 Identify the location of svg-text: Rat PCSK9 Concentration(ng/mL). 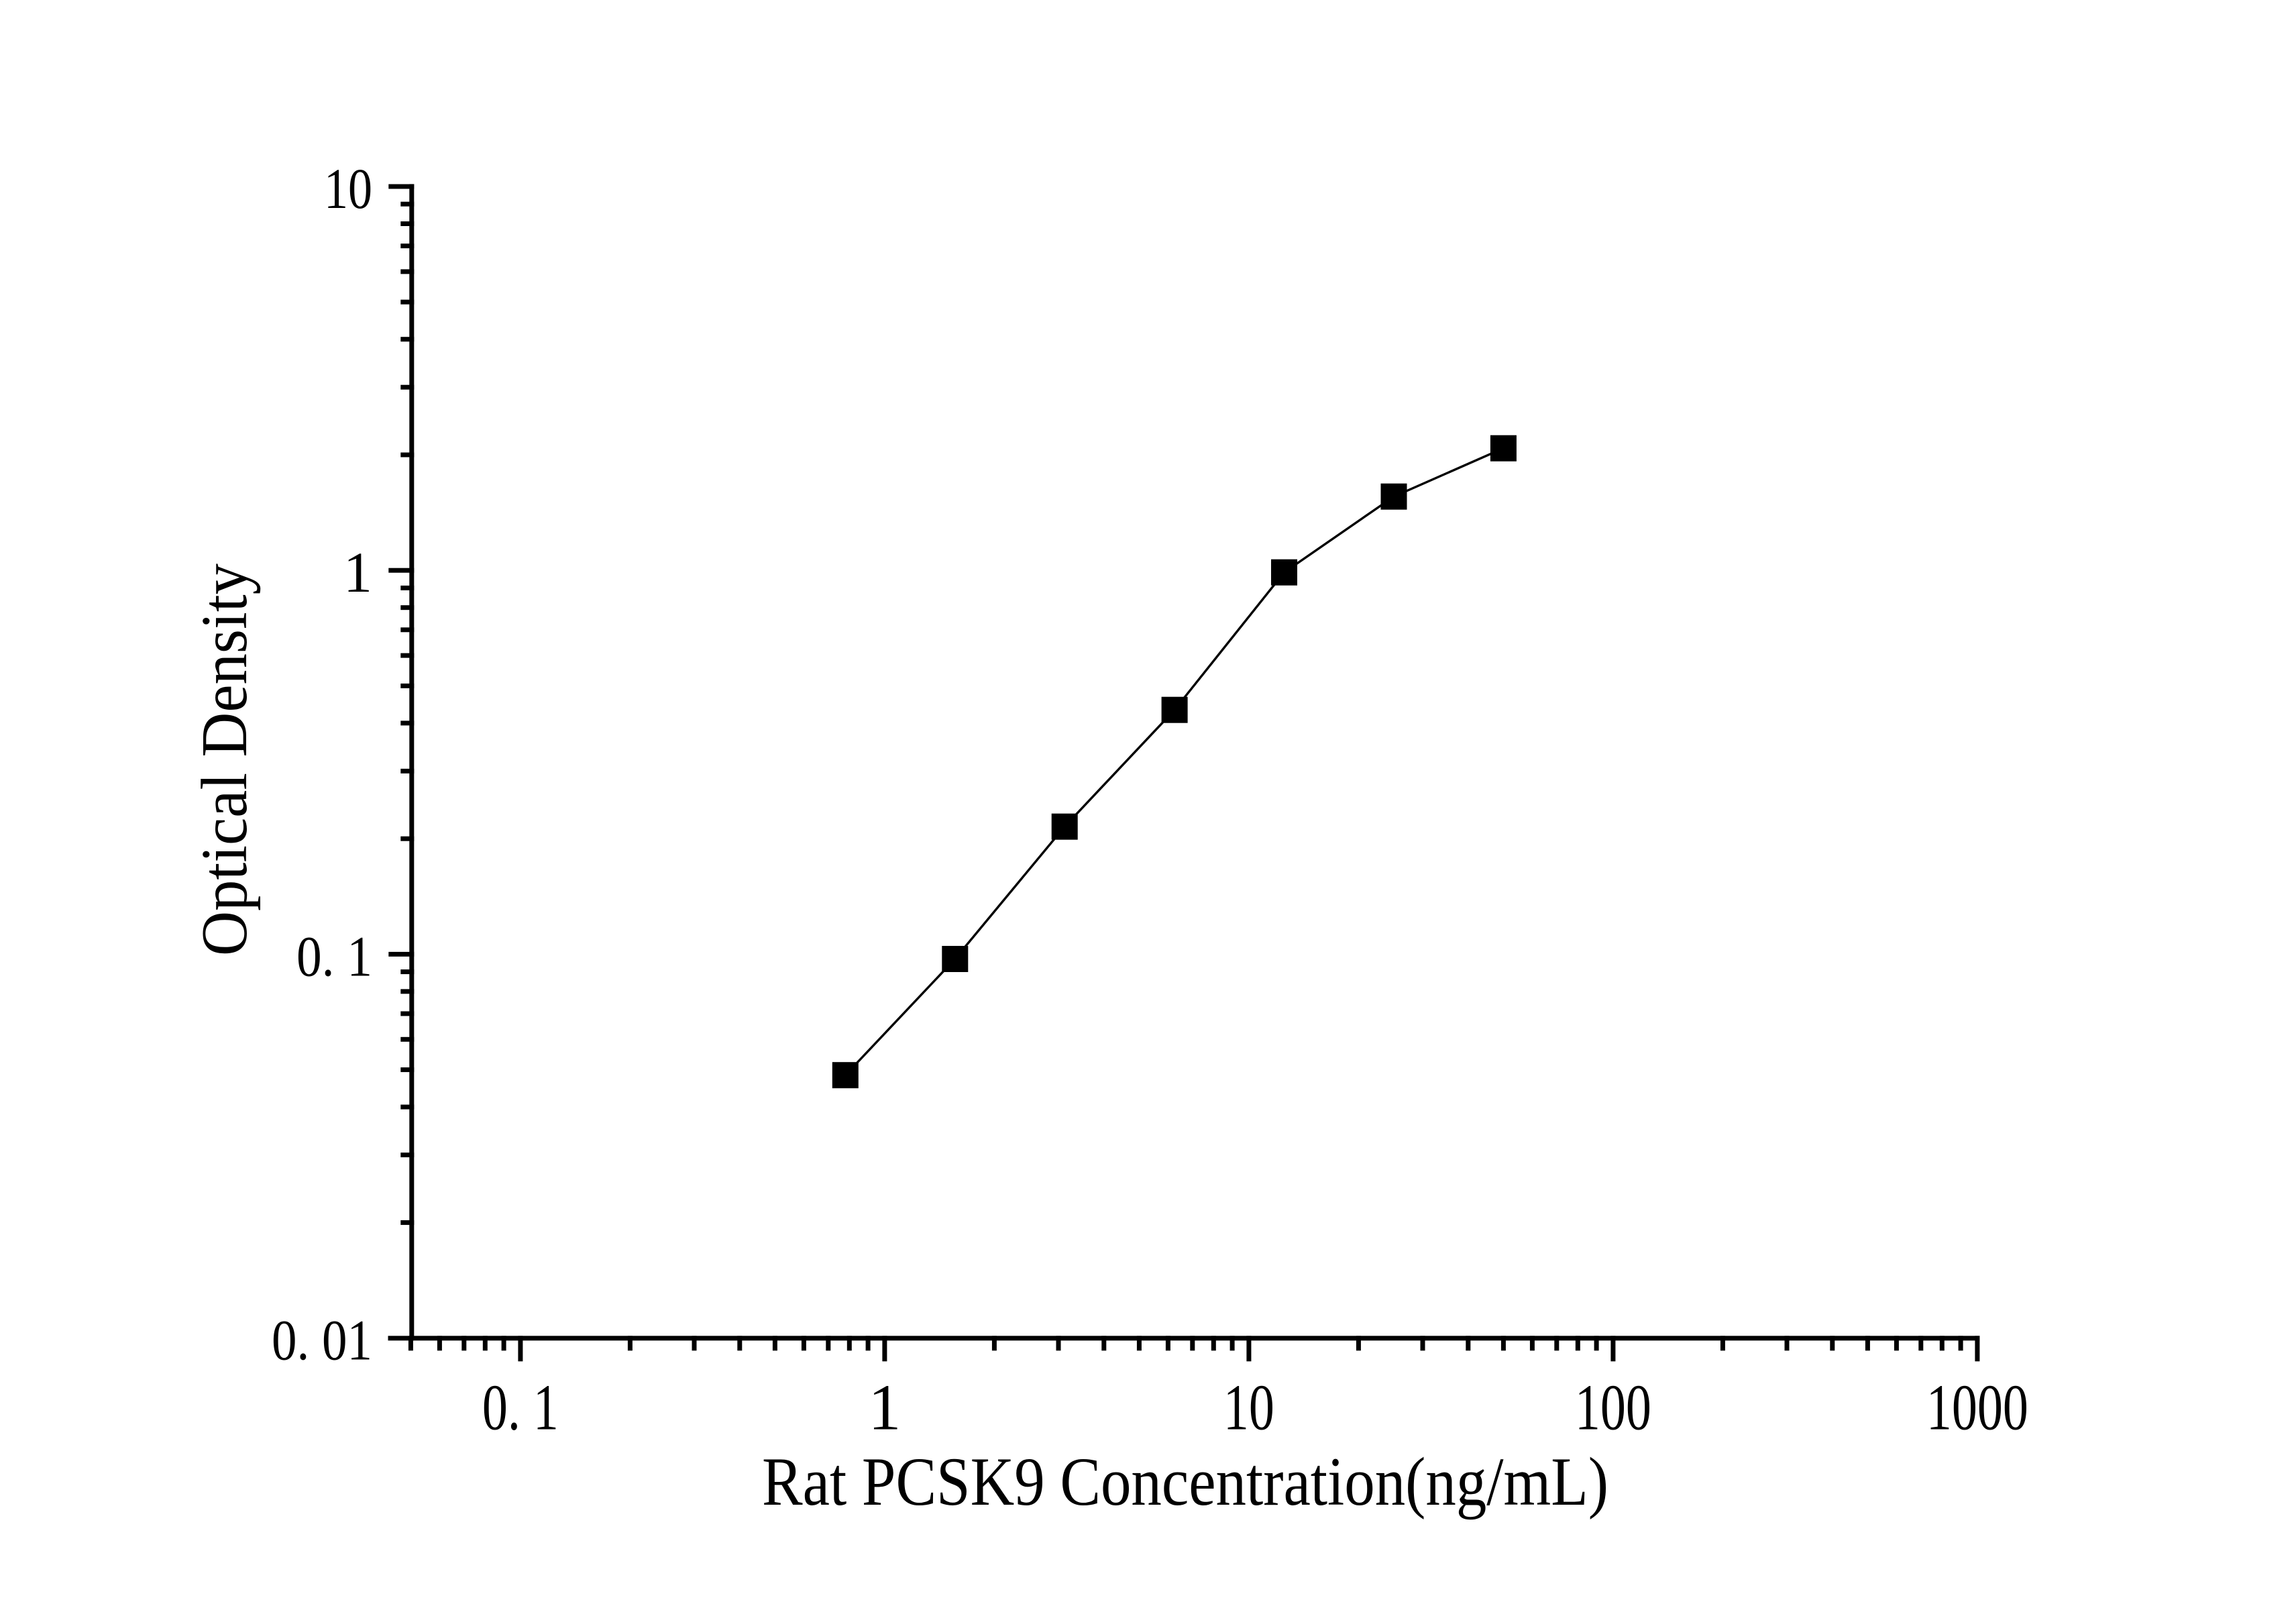
(1185, 1482).